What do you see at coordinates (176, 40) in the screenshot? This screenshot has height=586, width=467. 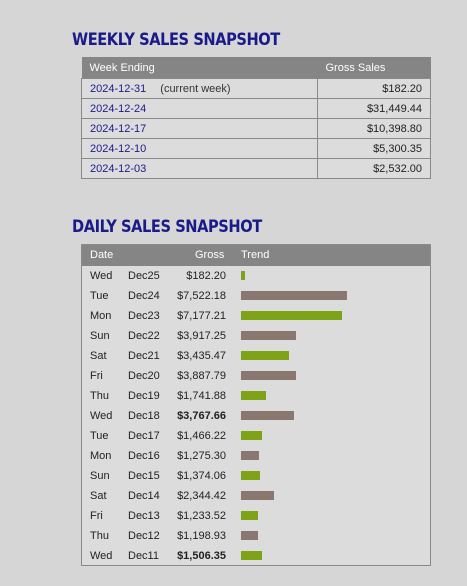 I see `weekly-sales-title: WEEKLY SALES SNAPSHOT` at bounding box center [176, 40].